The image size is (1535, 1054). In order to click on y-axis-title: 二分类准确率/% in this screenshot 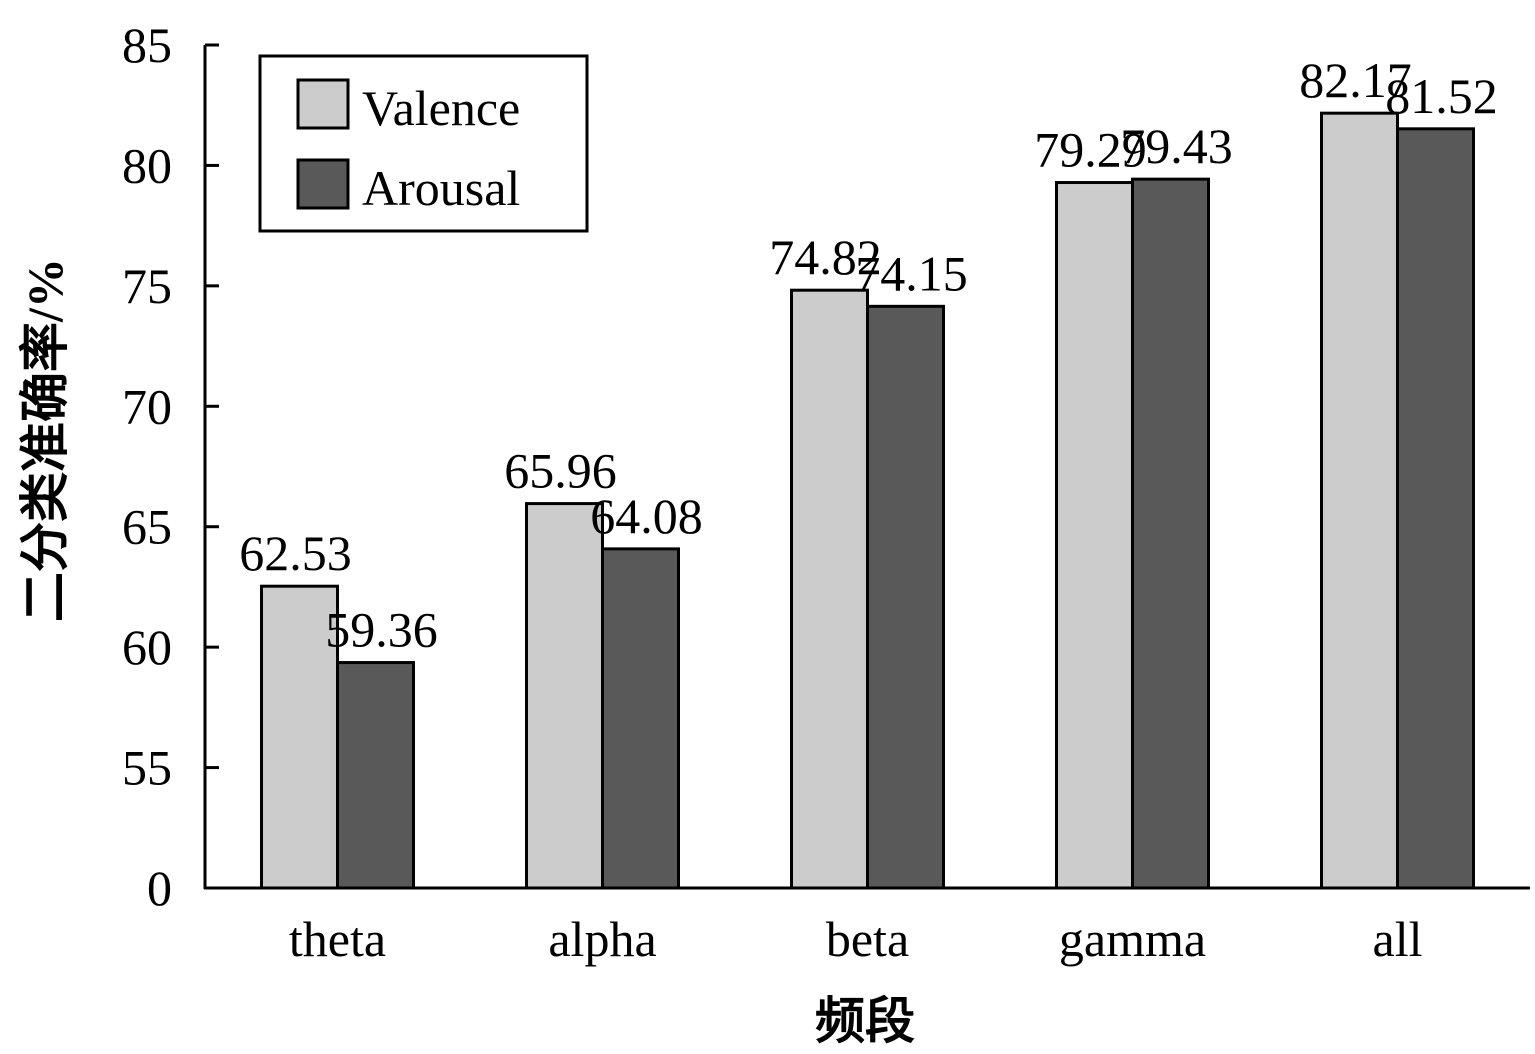, I will do `click(45, 440)`.